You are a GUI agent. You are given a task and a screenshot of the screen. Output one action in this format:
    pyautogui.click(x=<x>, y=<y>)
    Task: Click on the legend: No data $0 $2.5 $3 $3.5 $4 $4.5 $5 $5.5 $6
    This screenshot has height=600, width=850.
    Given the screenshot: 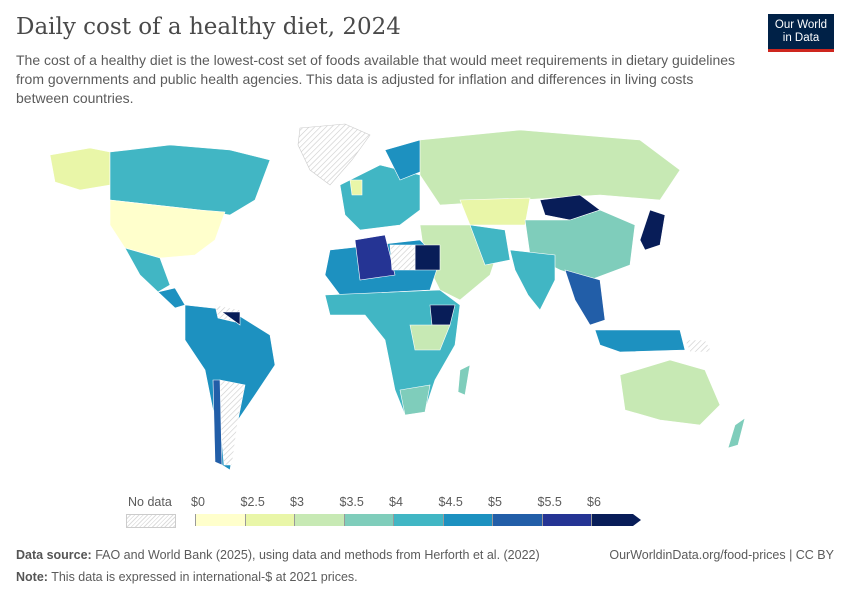 What is the action you would take?
    pyautogui.click(x=425, y=515)
    